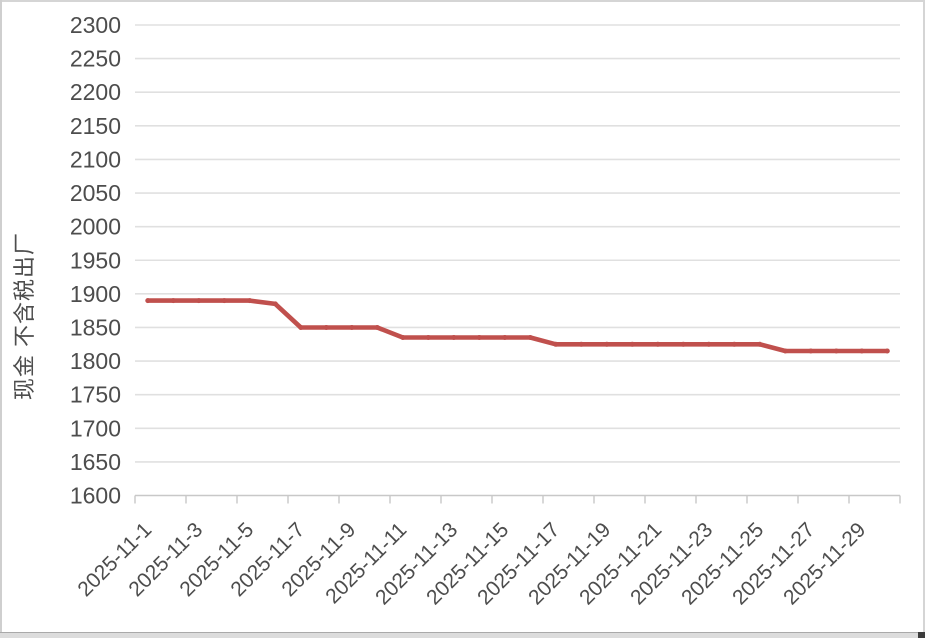 The width and height of the screenshot is (925, 638). Describe the element at coordinates (95, 294) in the screenshot. I see `y-tick-label: 1900` at that location.